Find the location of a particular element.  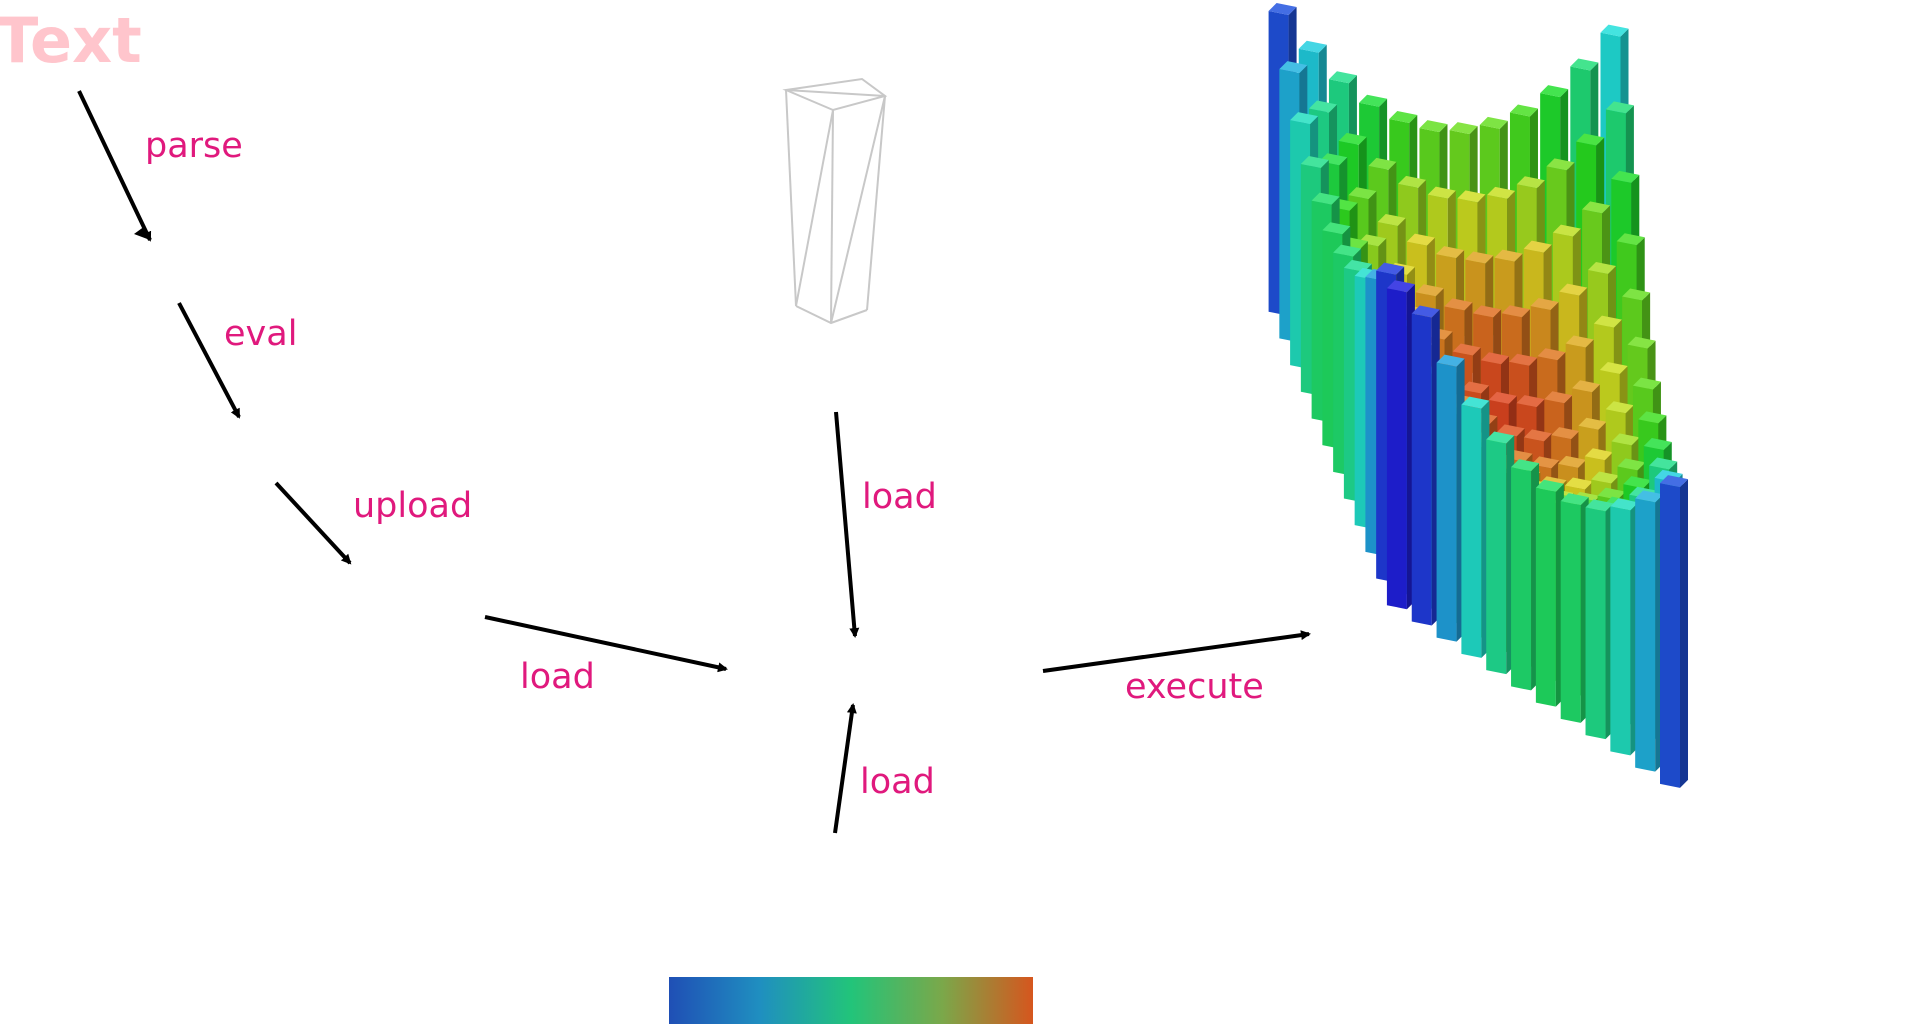

label-eval: eval is located at coordinates (260, 334).